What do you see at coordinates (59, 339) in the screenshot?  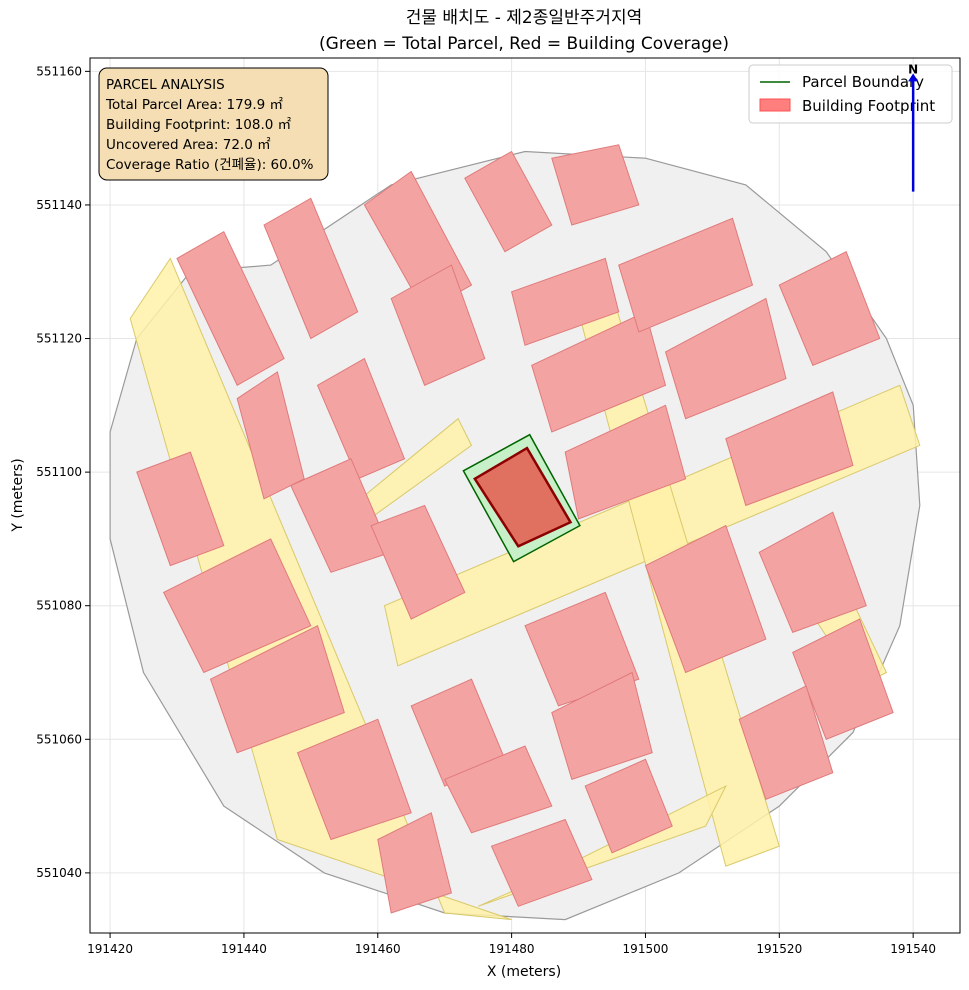 I see `y-tick-label: 551120` at bounding box center [59, 339].